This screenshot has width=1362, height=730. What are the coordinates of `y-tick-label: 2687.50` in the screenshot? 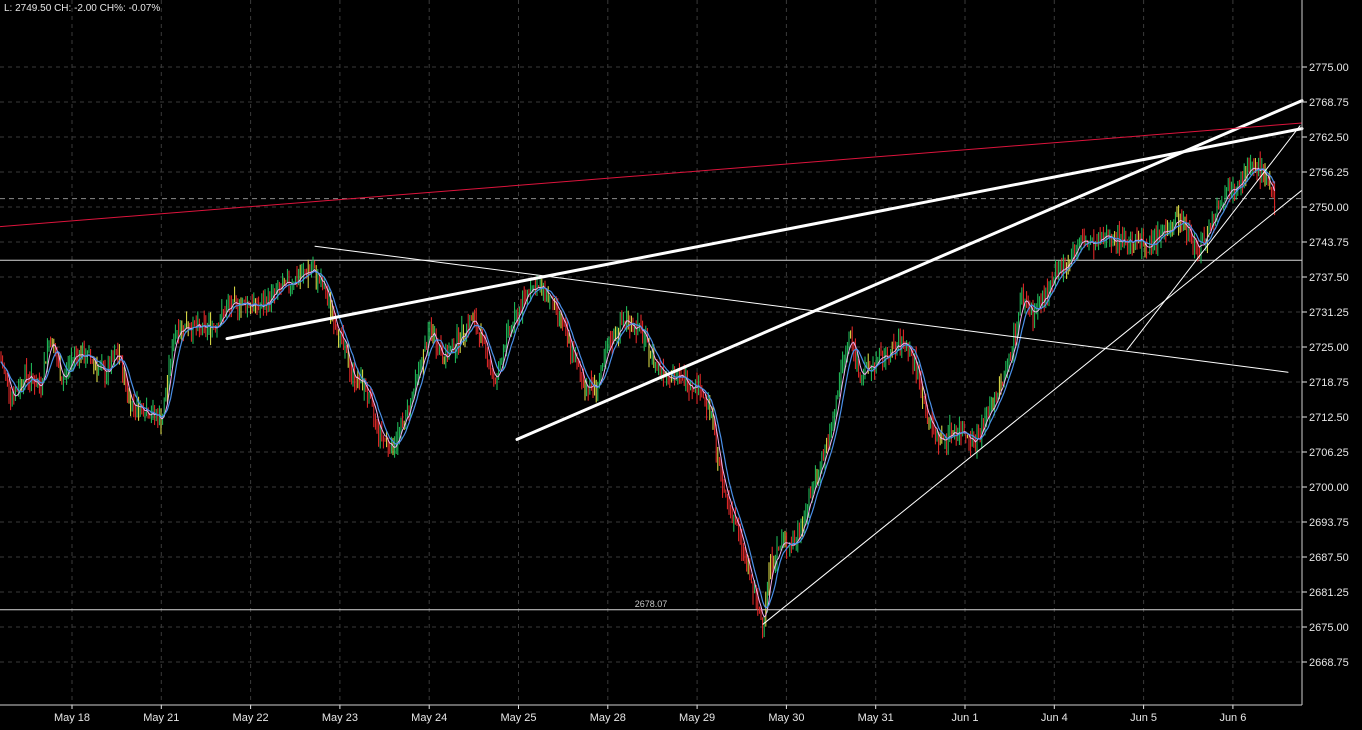 It's located at (1329, 558).